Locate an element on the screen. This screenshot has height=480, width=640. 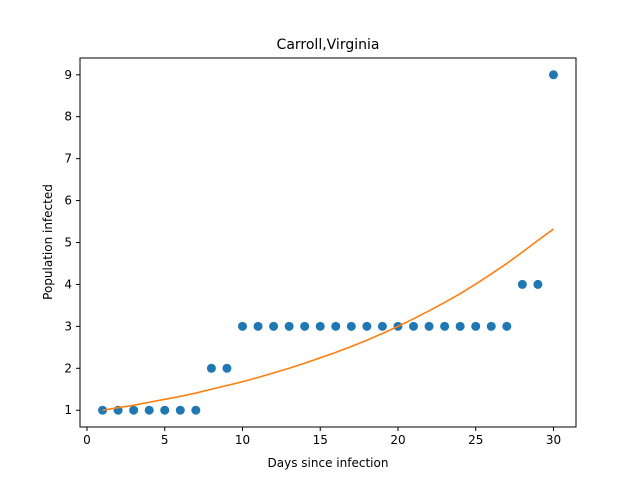
chart-title: Carroll,Virginia is located at coordinates (328, 45).